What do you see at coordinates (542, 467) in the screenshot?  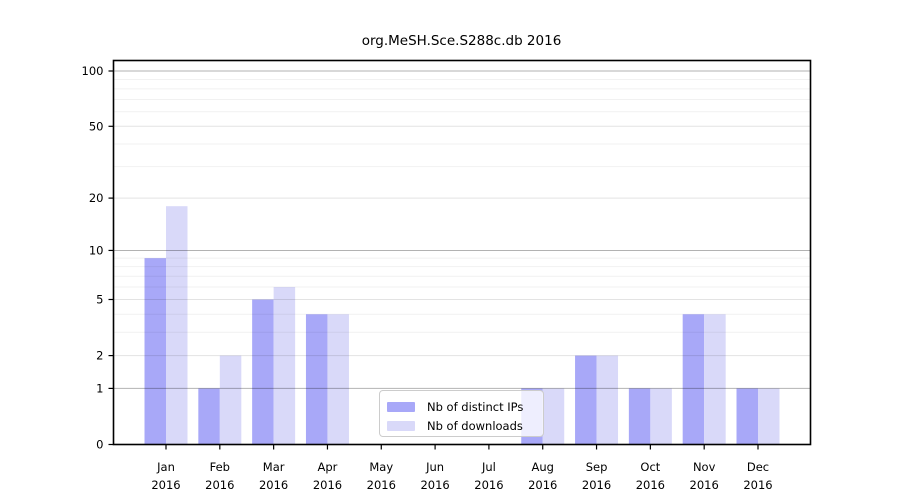 I see `x-tick-label-month-aug: Aug` at bounding box center [542, 467].